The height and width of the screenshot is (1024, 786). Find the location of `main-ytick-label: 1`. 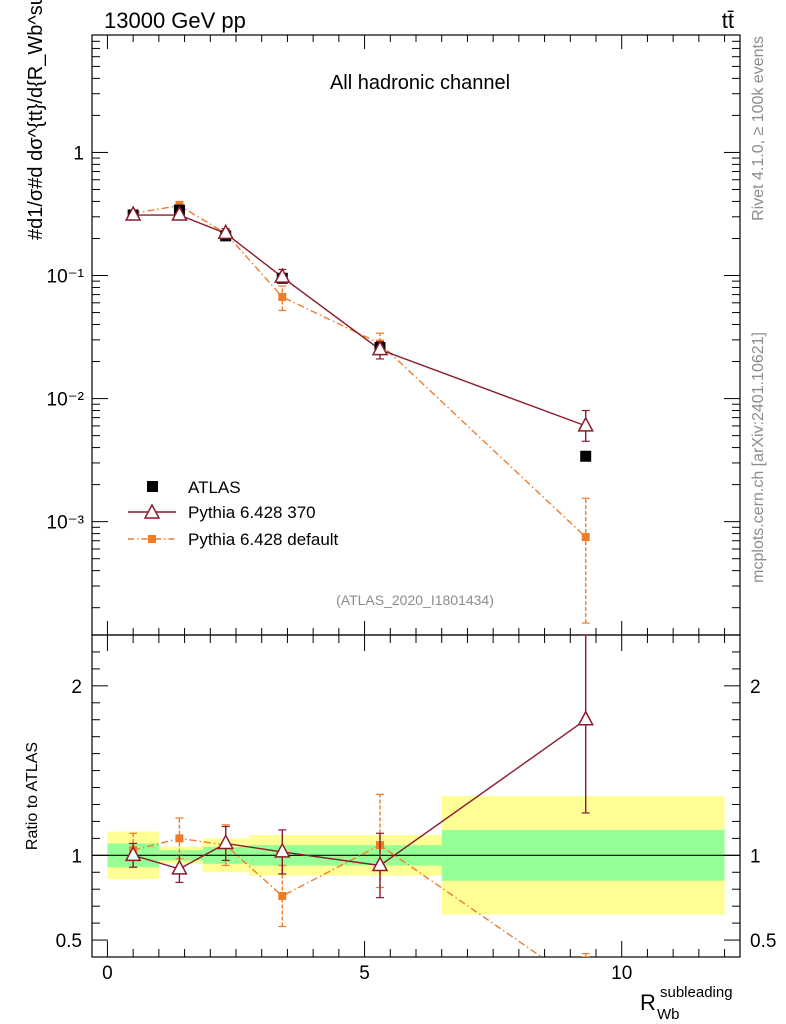

main-ytick-label: 1 is located at coordinates (78, 153).